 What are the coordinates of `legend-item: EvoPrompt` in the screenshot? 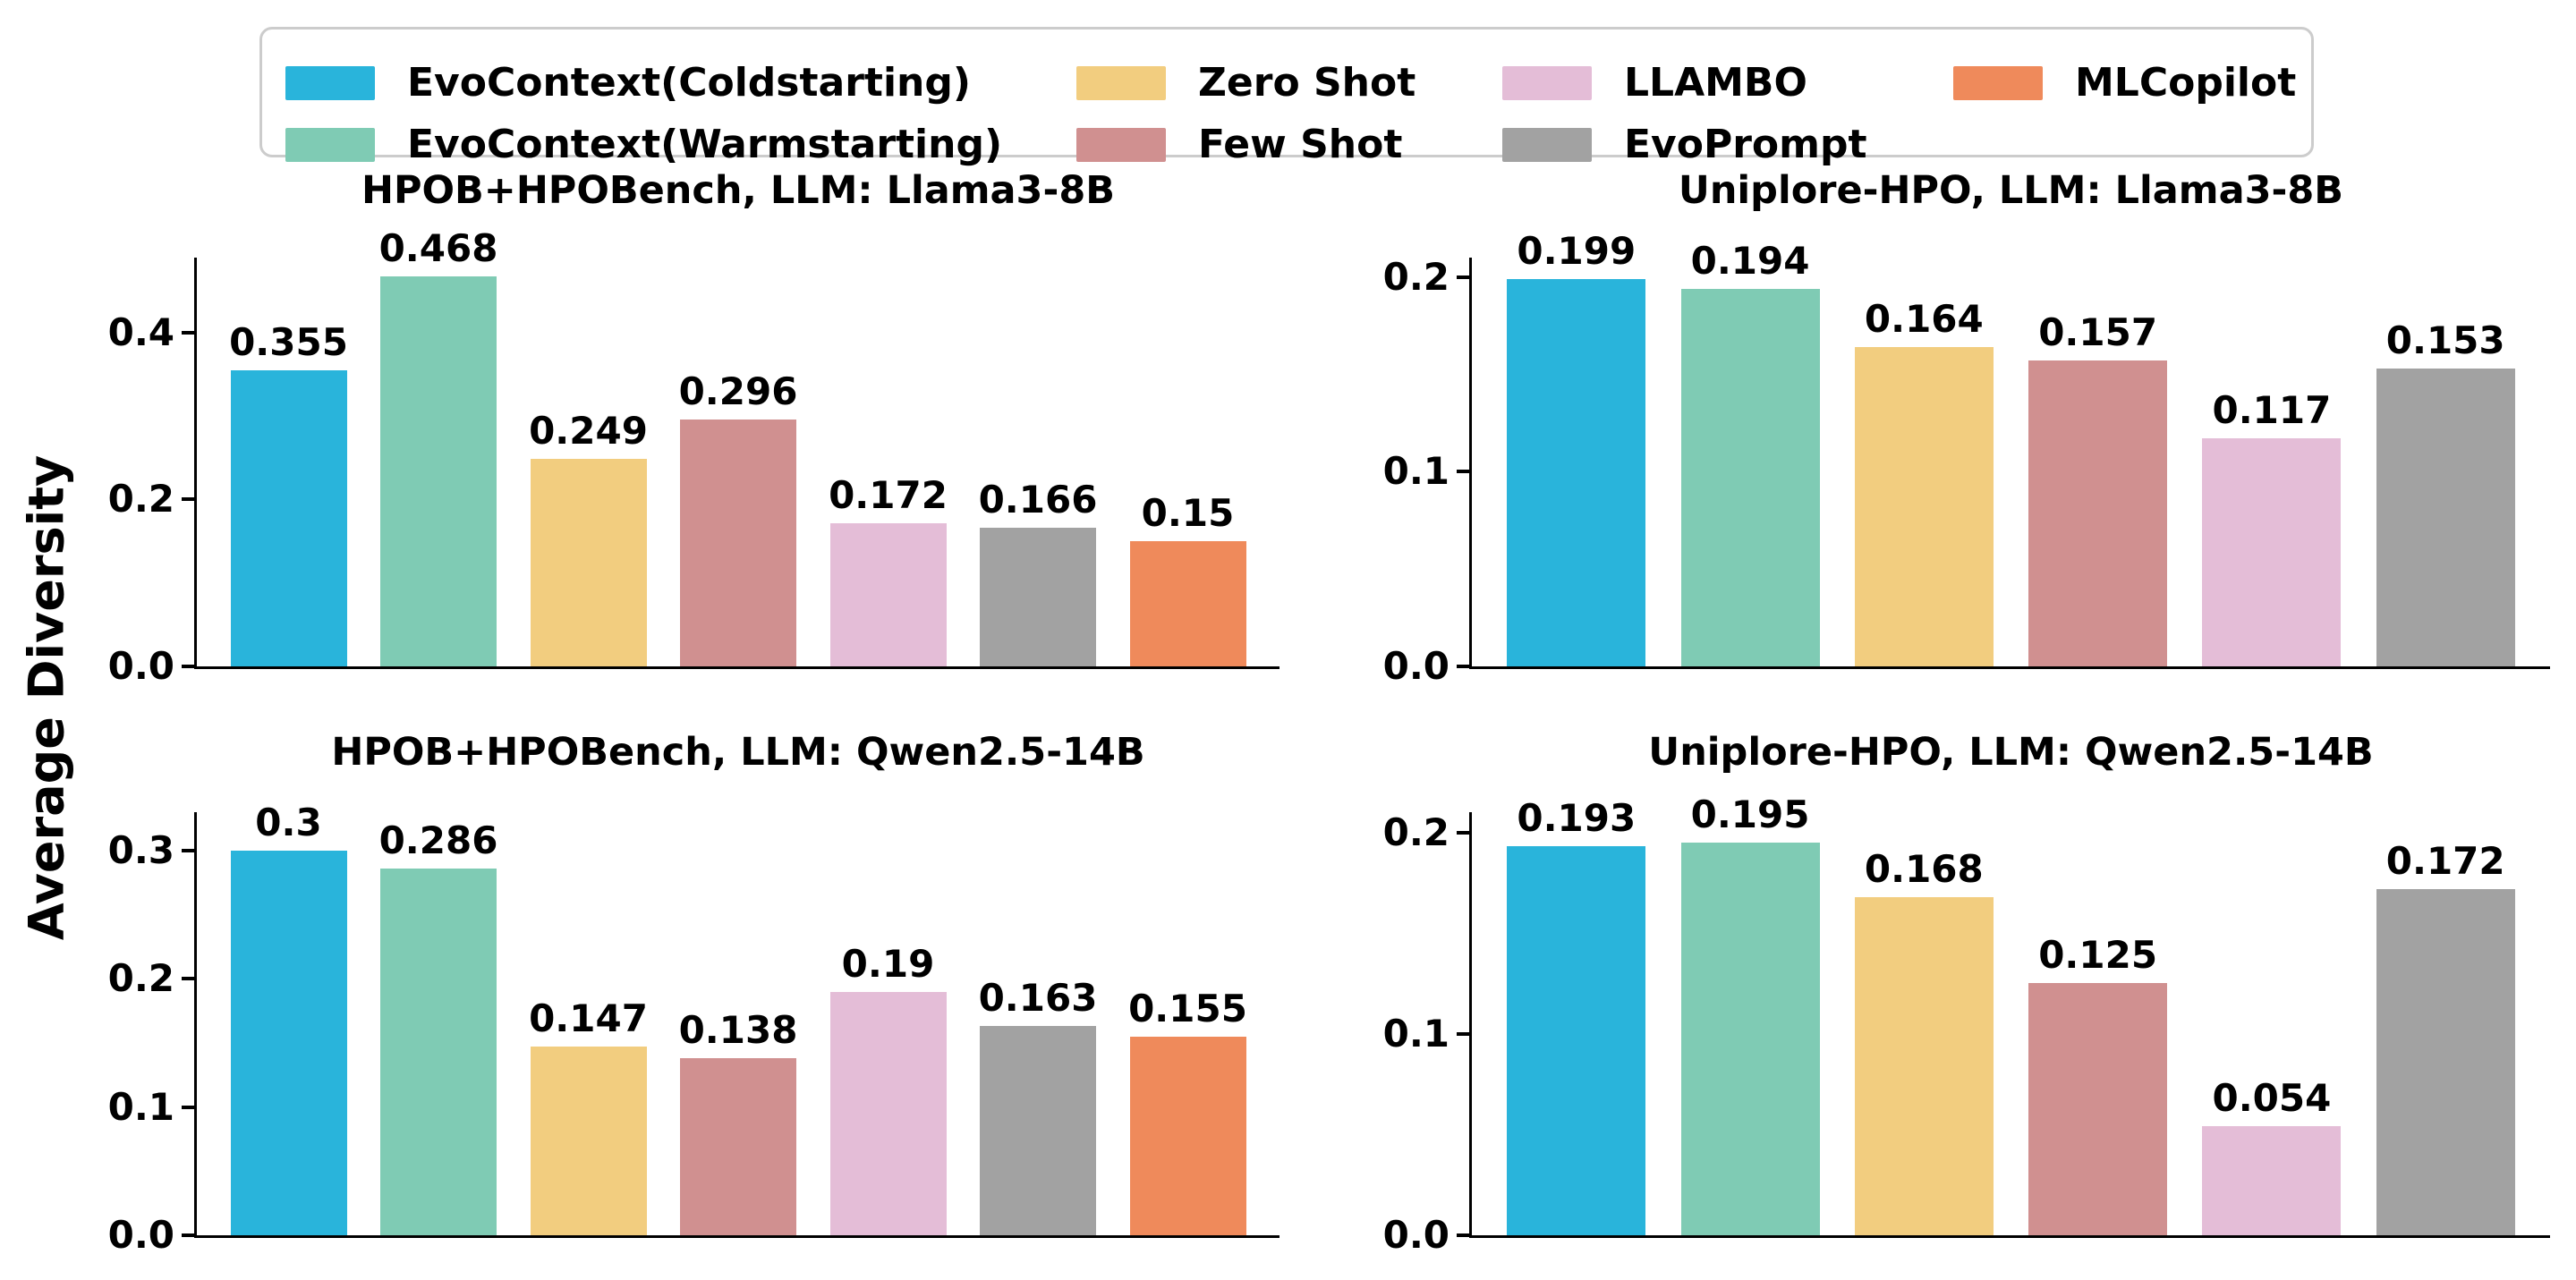 It's located at (1684, 145).